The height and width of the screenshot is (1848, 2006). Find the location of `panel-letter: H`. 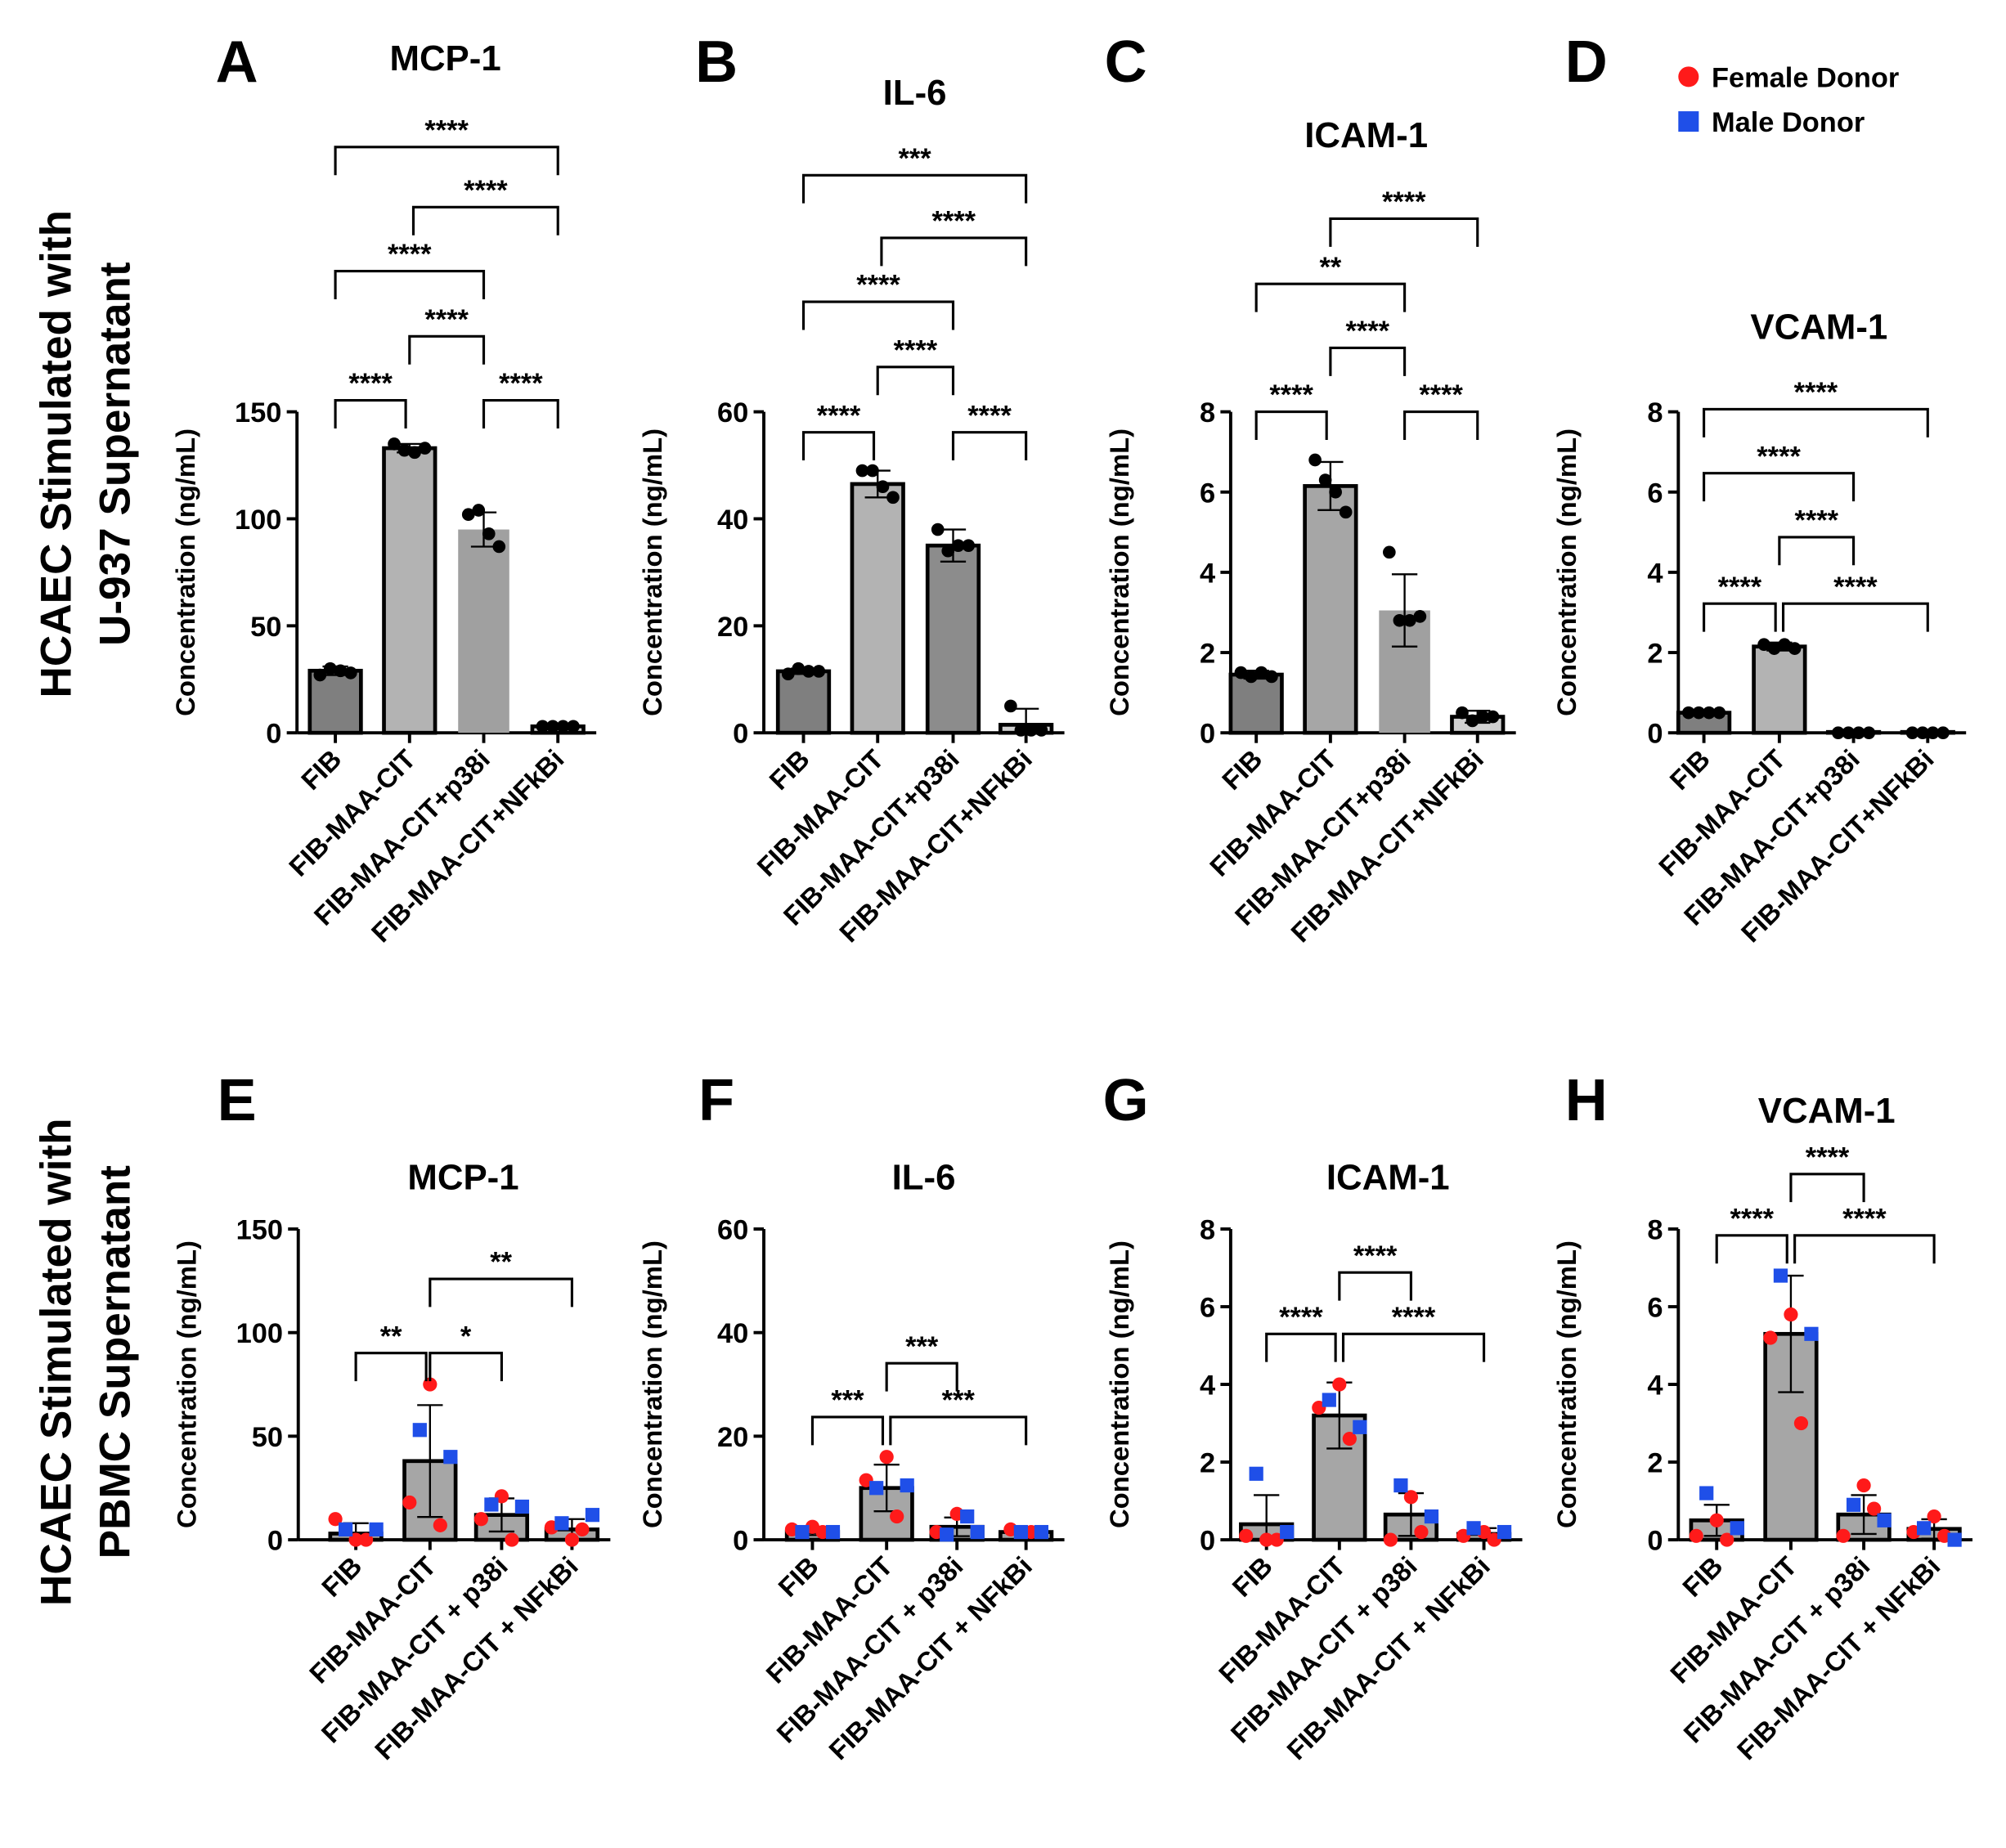

panel-letter: H is located at coordinates (1586, 1100).